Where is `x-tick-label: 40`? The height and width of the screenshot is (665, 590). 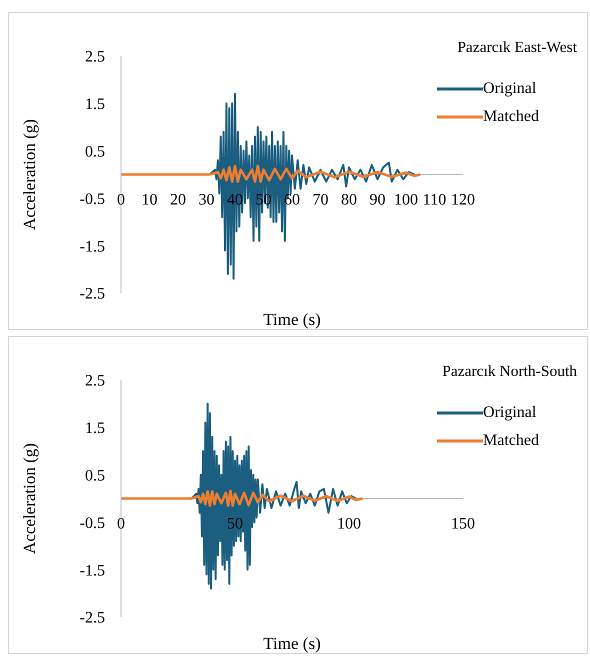
x-tick-label: 40 is located at coordinates (235, 200).